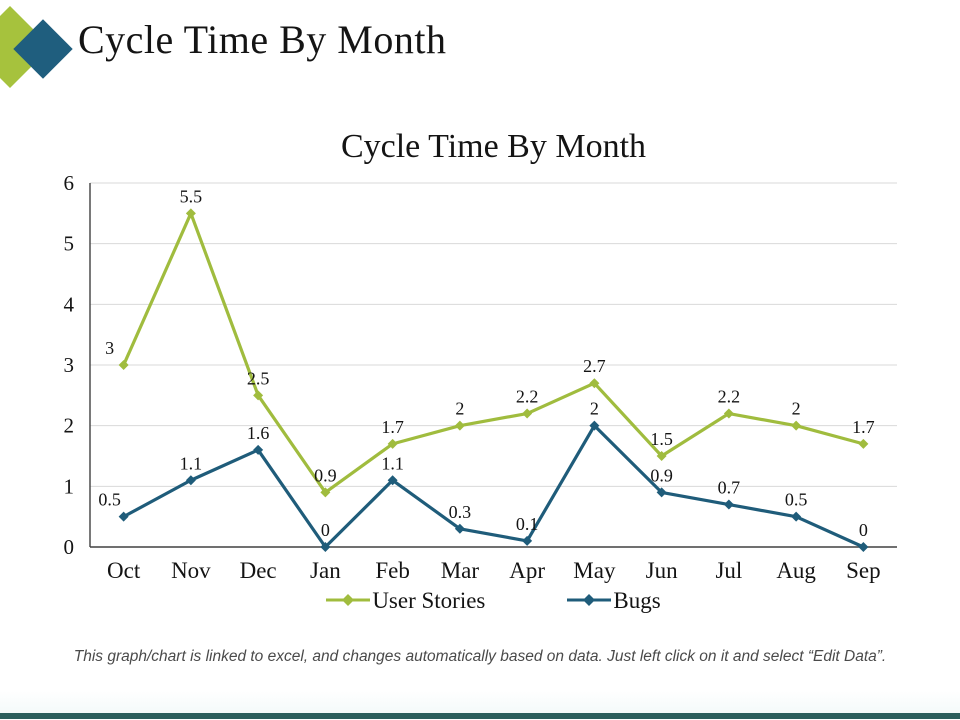 The height and width of the screenshot is (720, 960). I want to click on chart-legend: User Stories Bugs, so click(493, 600).